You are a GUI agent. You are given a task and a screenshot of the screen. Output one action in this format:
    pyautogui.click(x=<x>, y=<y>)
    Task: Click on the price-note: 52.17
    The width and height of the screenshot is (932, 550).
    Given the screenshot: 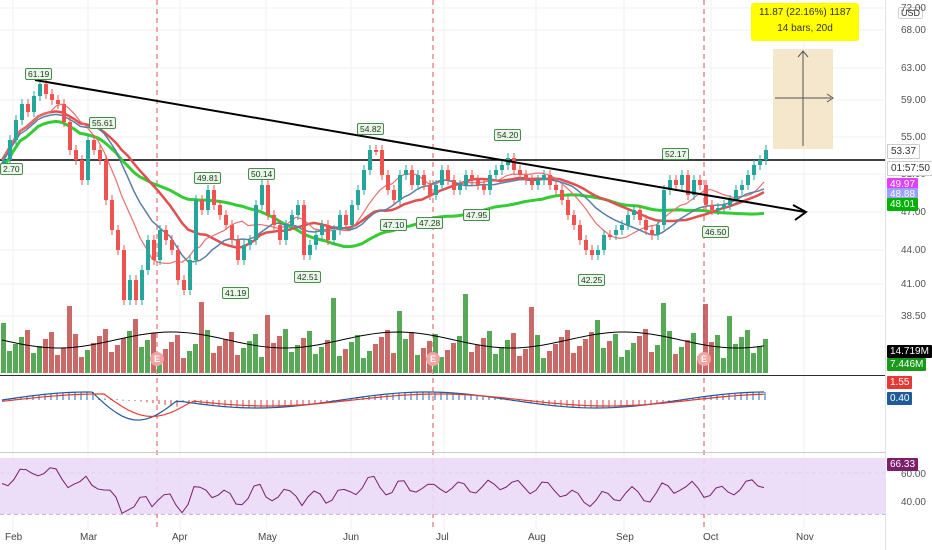 What is the action you would take?
    pyautogui.click(x=676, y=154)
    